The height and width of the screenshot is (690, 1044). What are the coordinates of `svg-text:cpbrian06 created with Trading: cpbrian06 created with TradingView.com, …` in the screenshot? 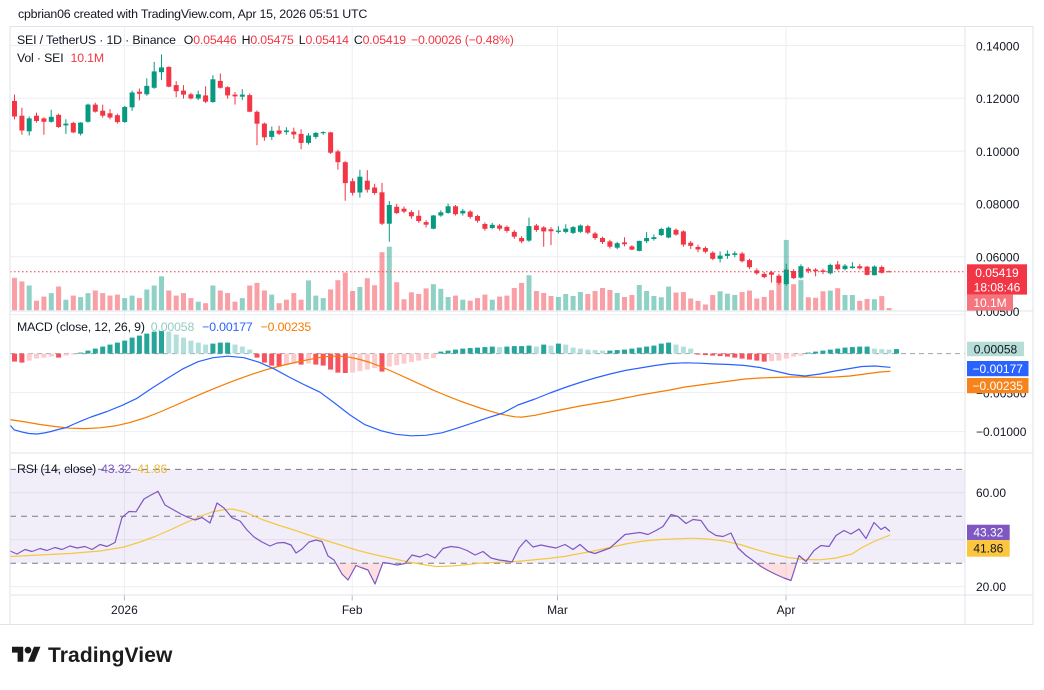 It's located at (192, 14).